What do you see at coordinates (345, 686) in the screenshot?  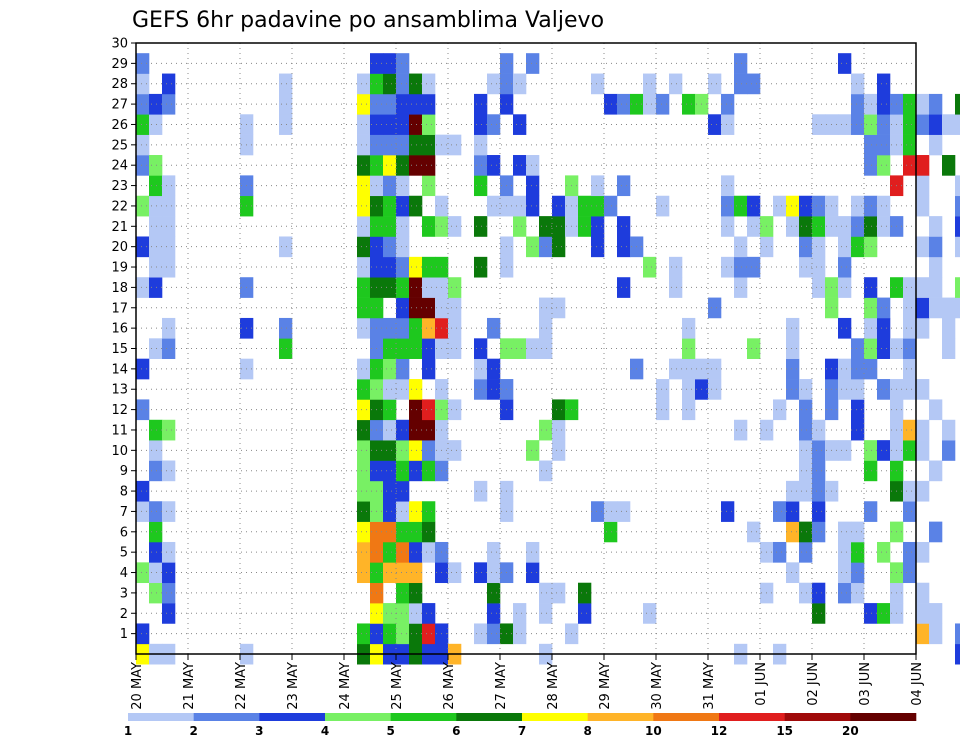 I see `x-tick-label: 24 MAY` at bounding box center [345, 686].